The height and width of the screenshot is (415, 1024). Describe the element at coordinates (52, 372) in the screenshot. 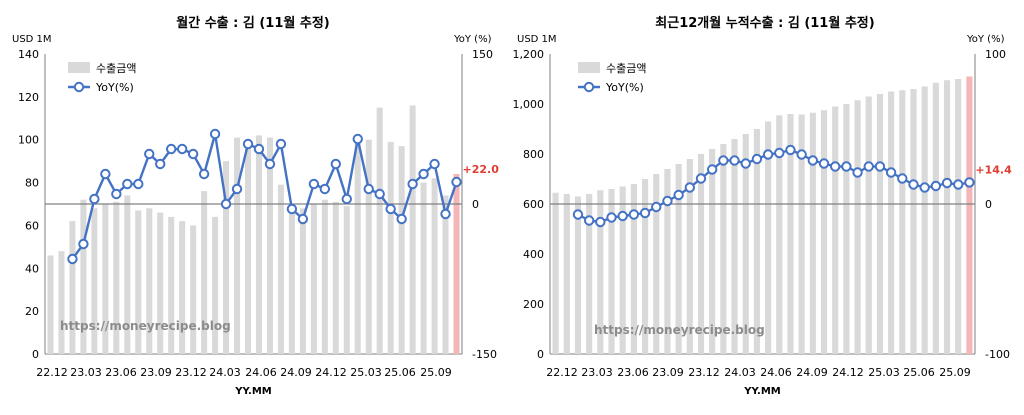

I see `x-tick-label: 22.12` at that location.